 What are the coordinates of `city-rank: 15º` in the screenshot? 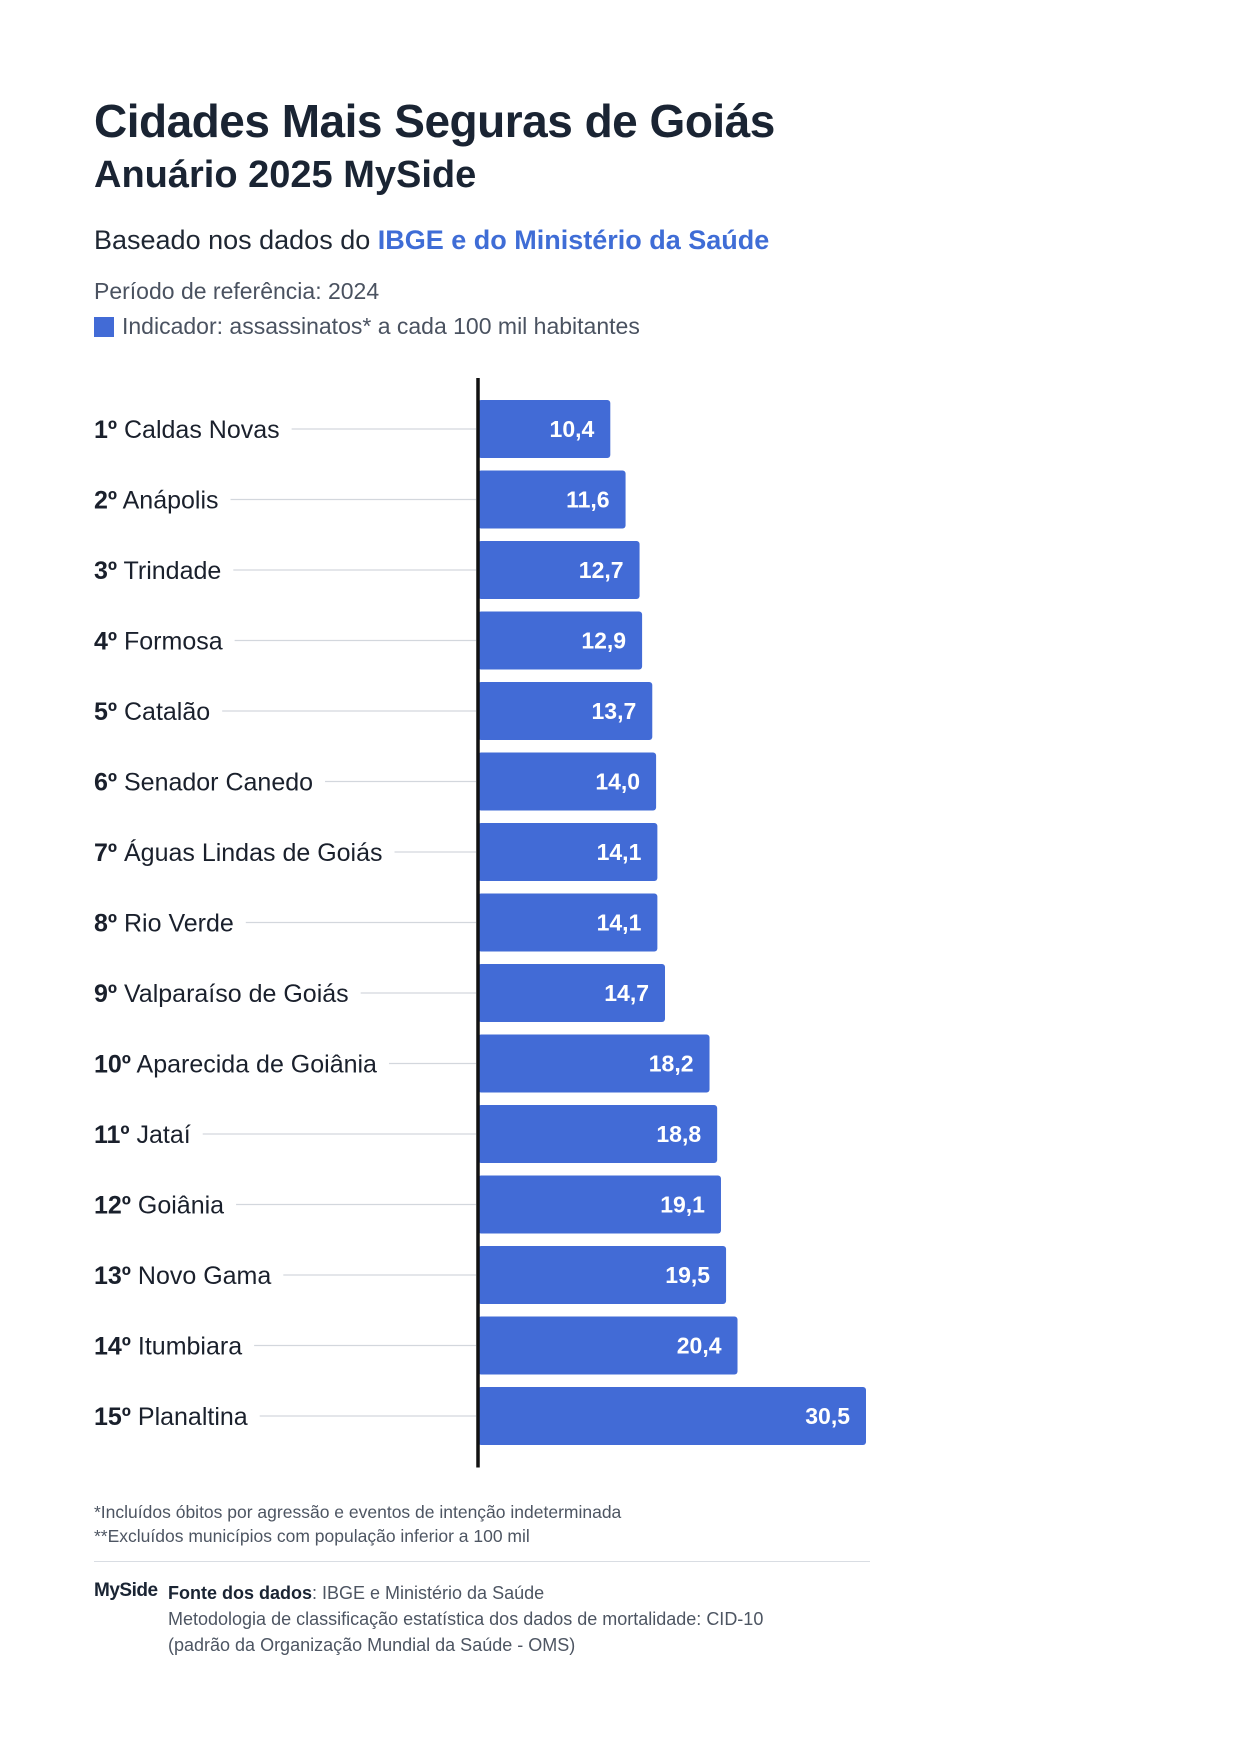 It's located at (112, 1417).